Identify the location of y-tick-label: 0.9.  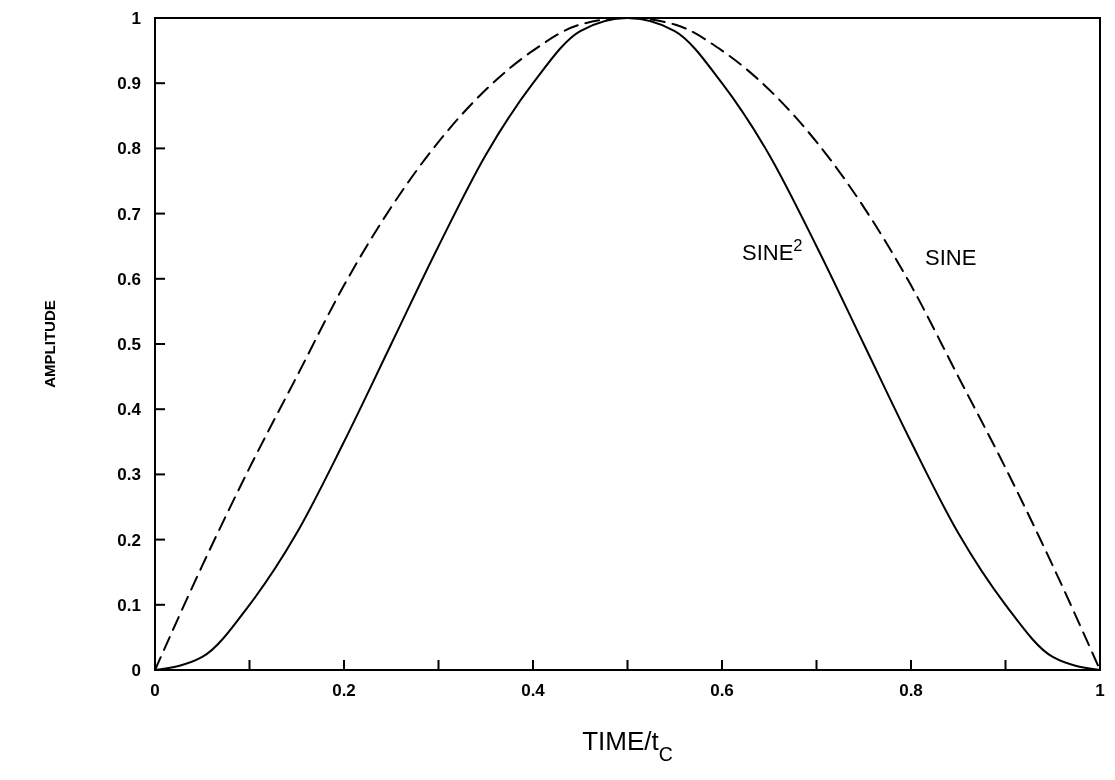
(129, 84).